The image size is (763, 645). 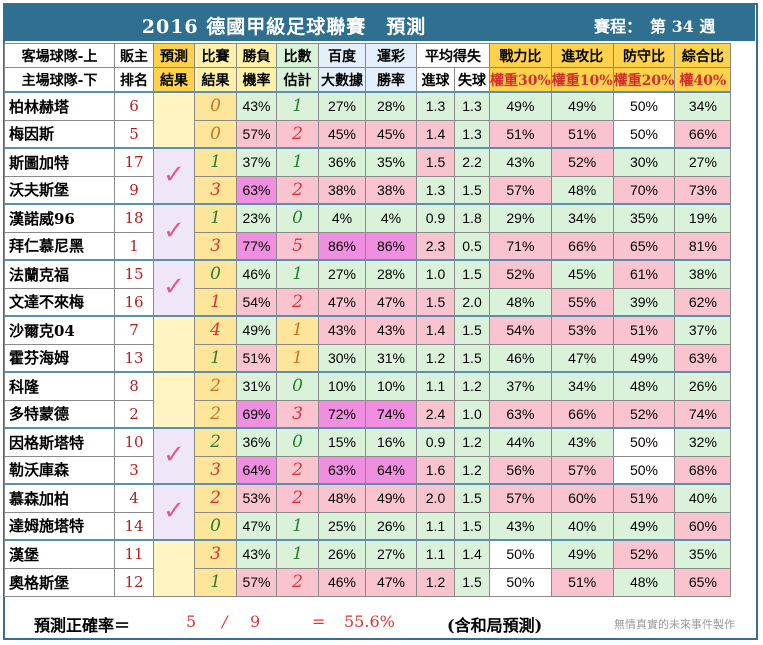 I want to click on goals-for: 2.4, so click(x=435, y=414).